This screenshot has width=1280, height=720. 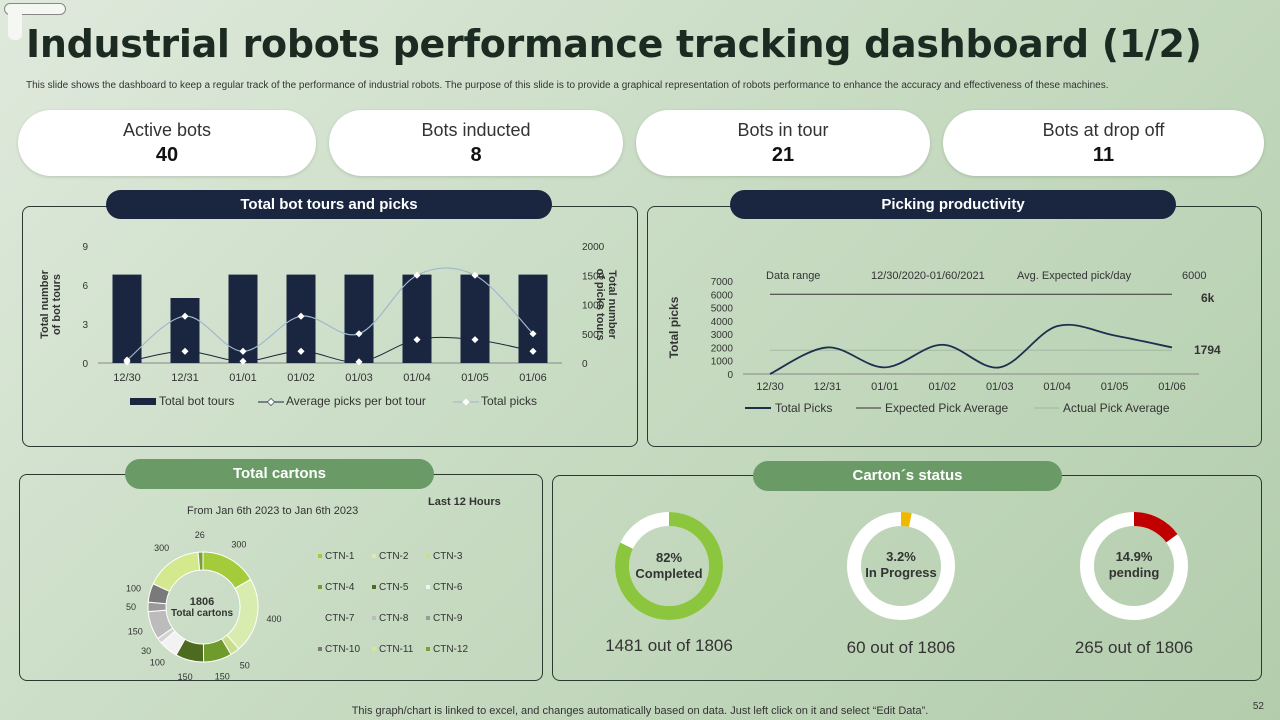 I want to click on kpi-card-bots-at-drop-off: Bots at drop off 11, so click(x=1103, y=143).